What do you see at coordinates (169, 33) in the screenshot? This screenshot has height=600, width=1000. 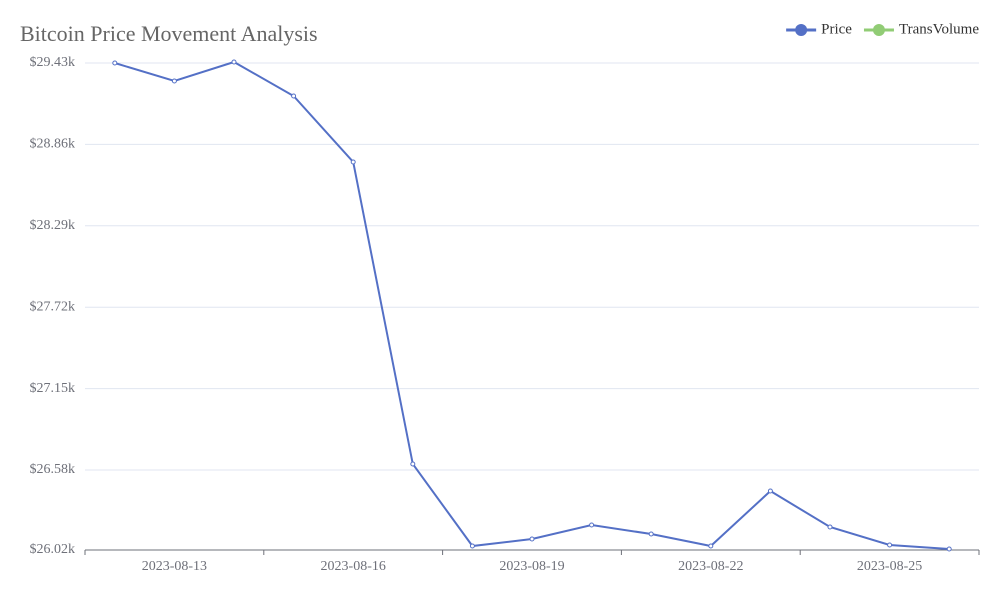 I see `chart-title: Bitcoin Price Movement Analysis` at bounding box center [169, 33].